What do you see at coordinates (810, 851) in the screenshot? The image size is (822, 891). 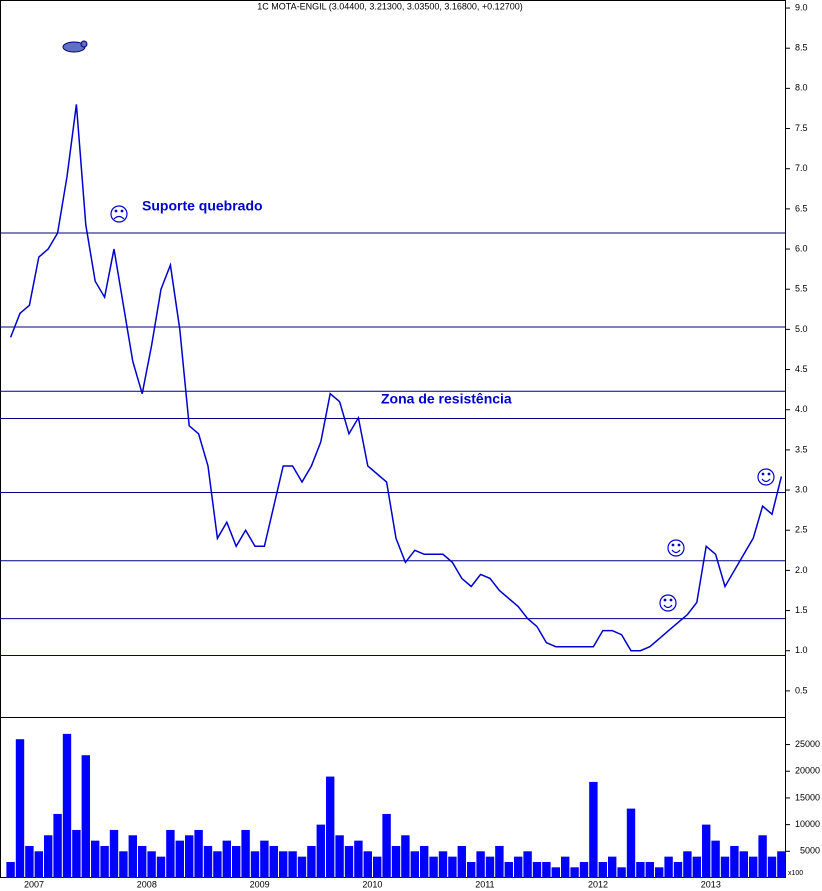 I see `y2-tick-label: 5000` at bounding box center [810, 851].